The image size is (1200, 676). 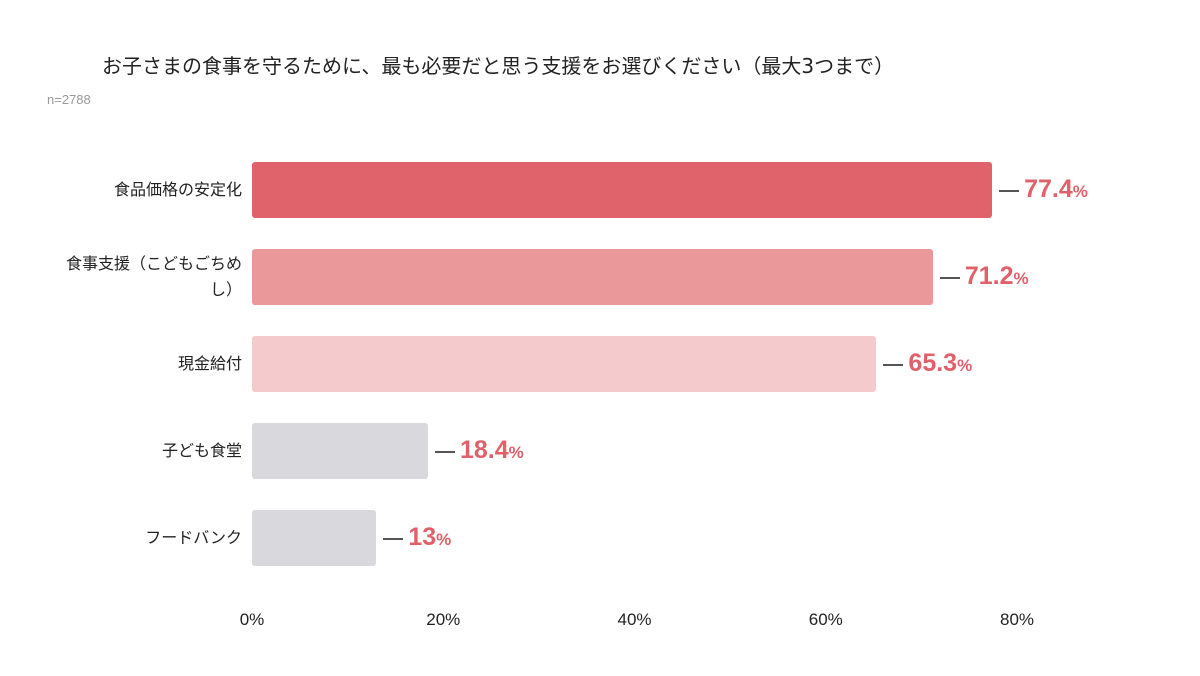 I want to click on category-label: フードバンク, so click(x=146, y=538).